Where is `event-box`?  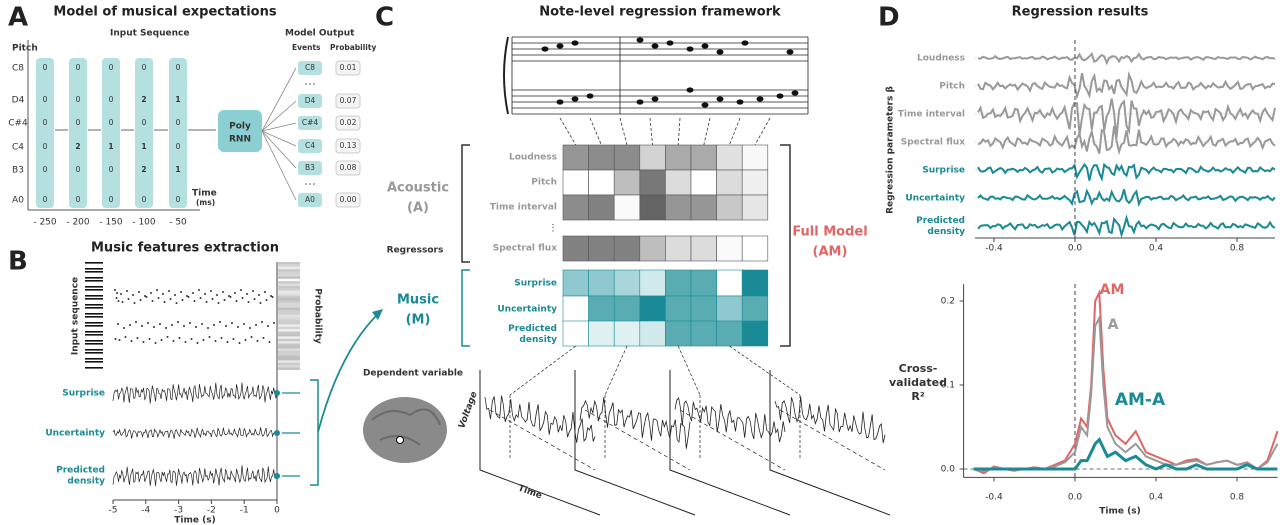
event-box is located at coordinates (310, 68).